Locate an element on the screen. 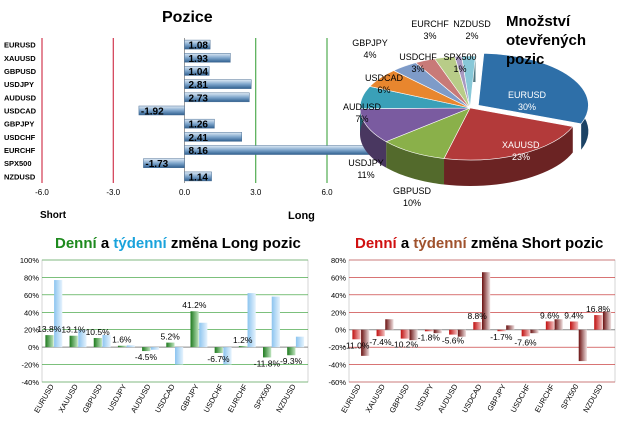 The height and width of the screenshot is (425, 622). y-tick-label: -20% is located at coordinates (30, 365).